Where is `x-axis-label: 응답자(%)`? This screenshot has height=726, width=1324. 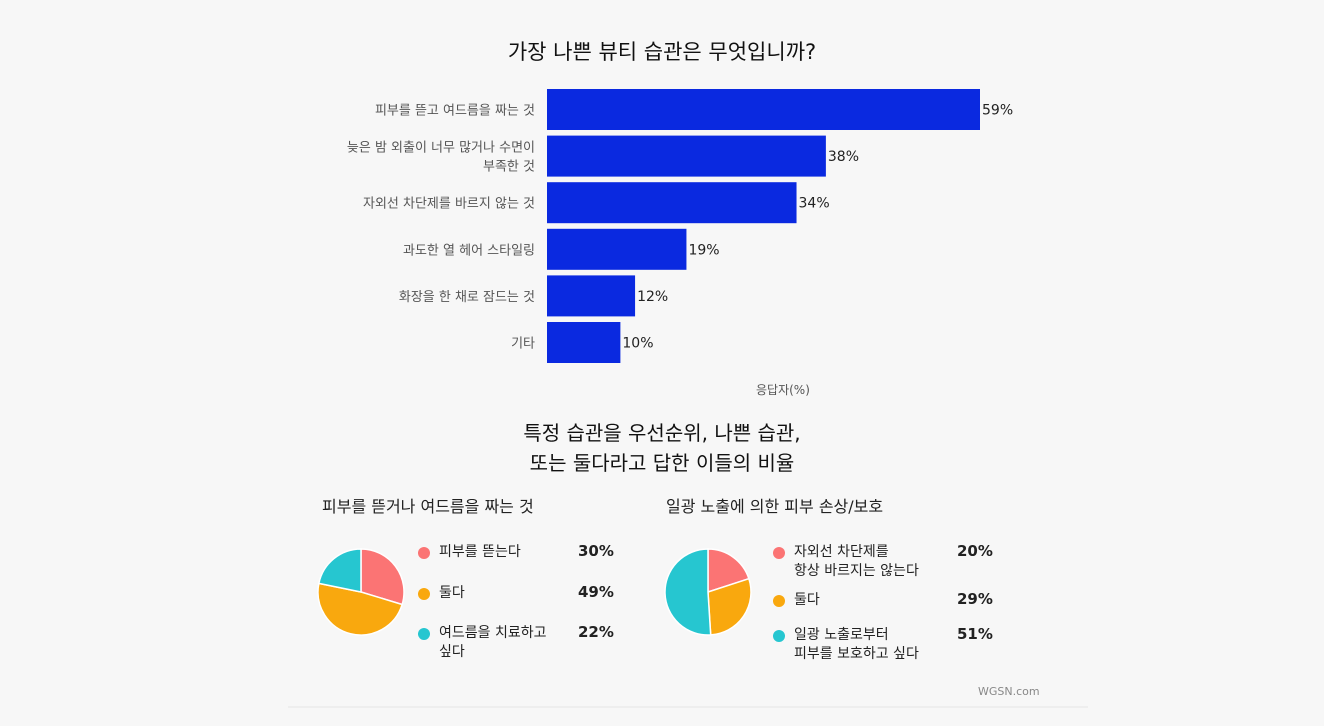 x-axis-label: 응답자(%) is located at coordinates (783, 390).